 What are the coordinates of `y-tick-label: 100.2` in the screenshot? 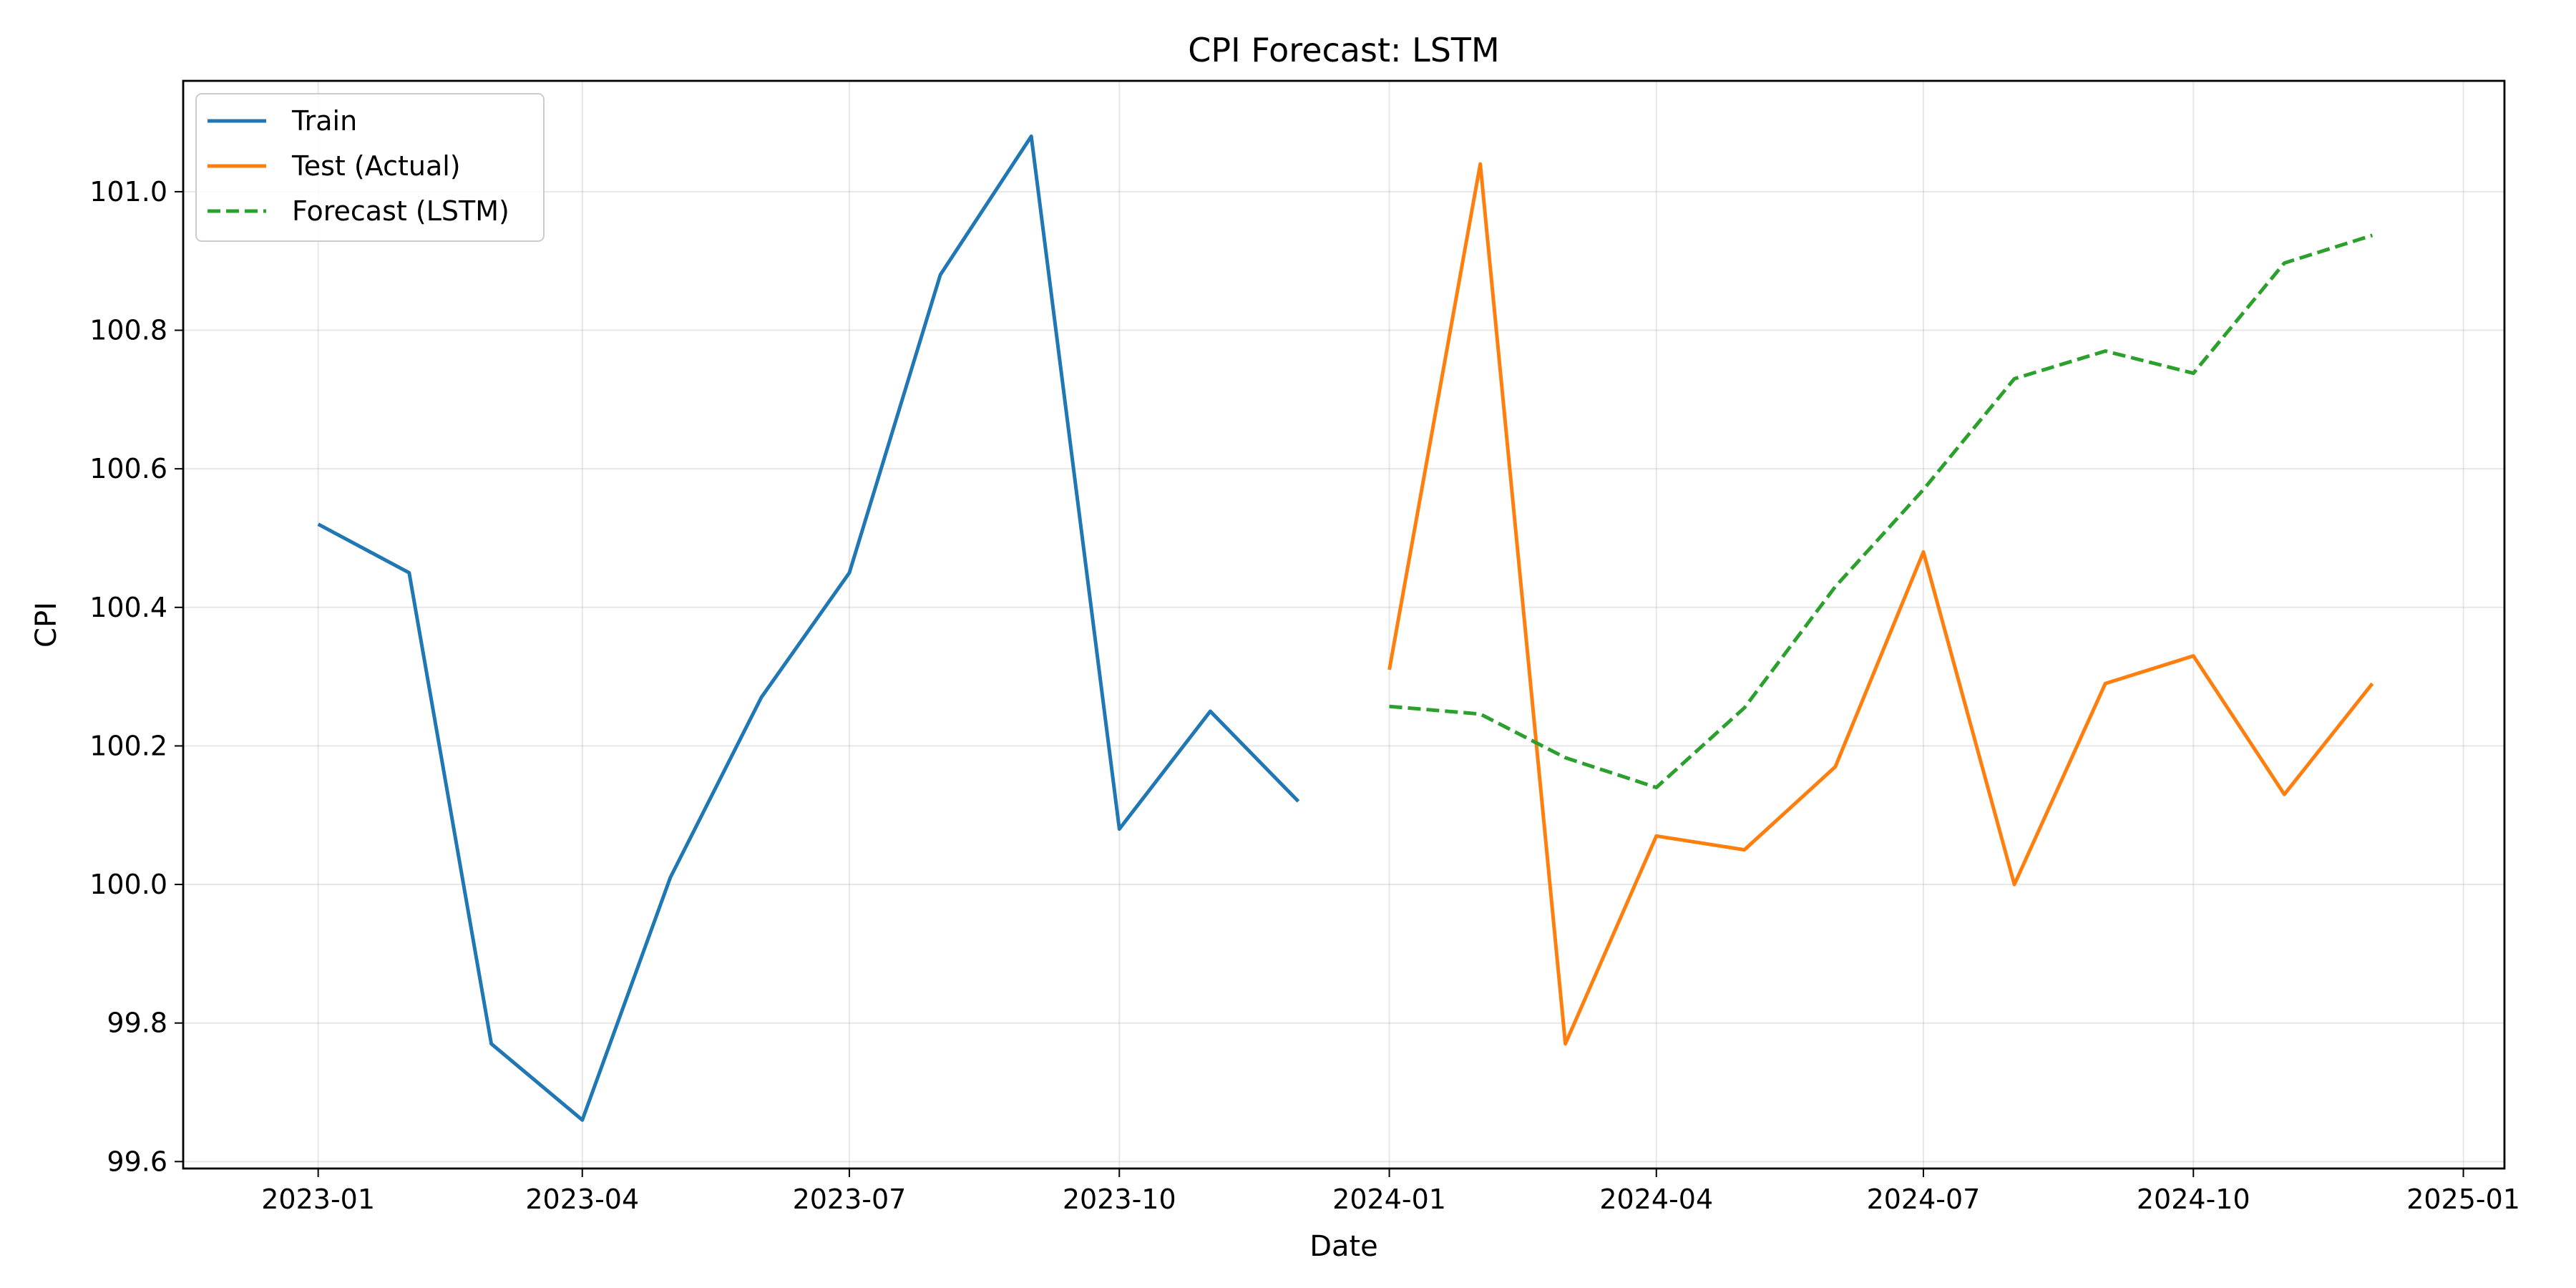 It's located at (128, 745).